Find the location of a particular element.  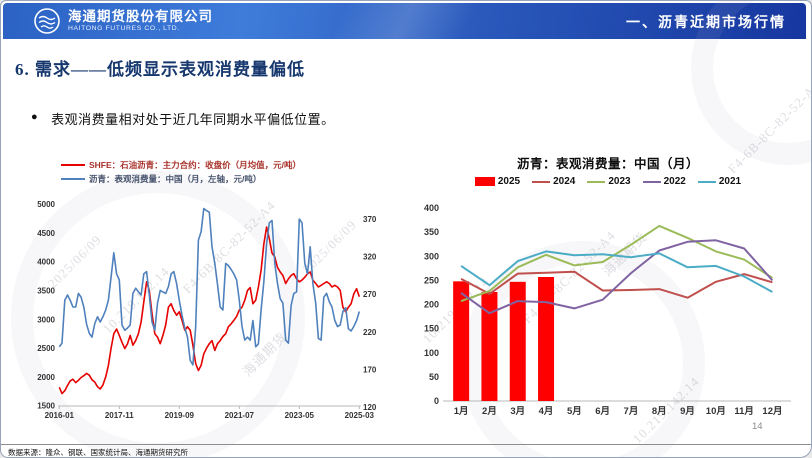

svg-text: 300 is located at coordinates (431, 256).